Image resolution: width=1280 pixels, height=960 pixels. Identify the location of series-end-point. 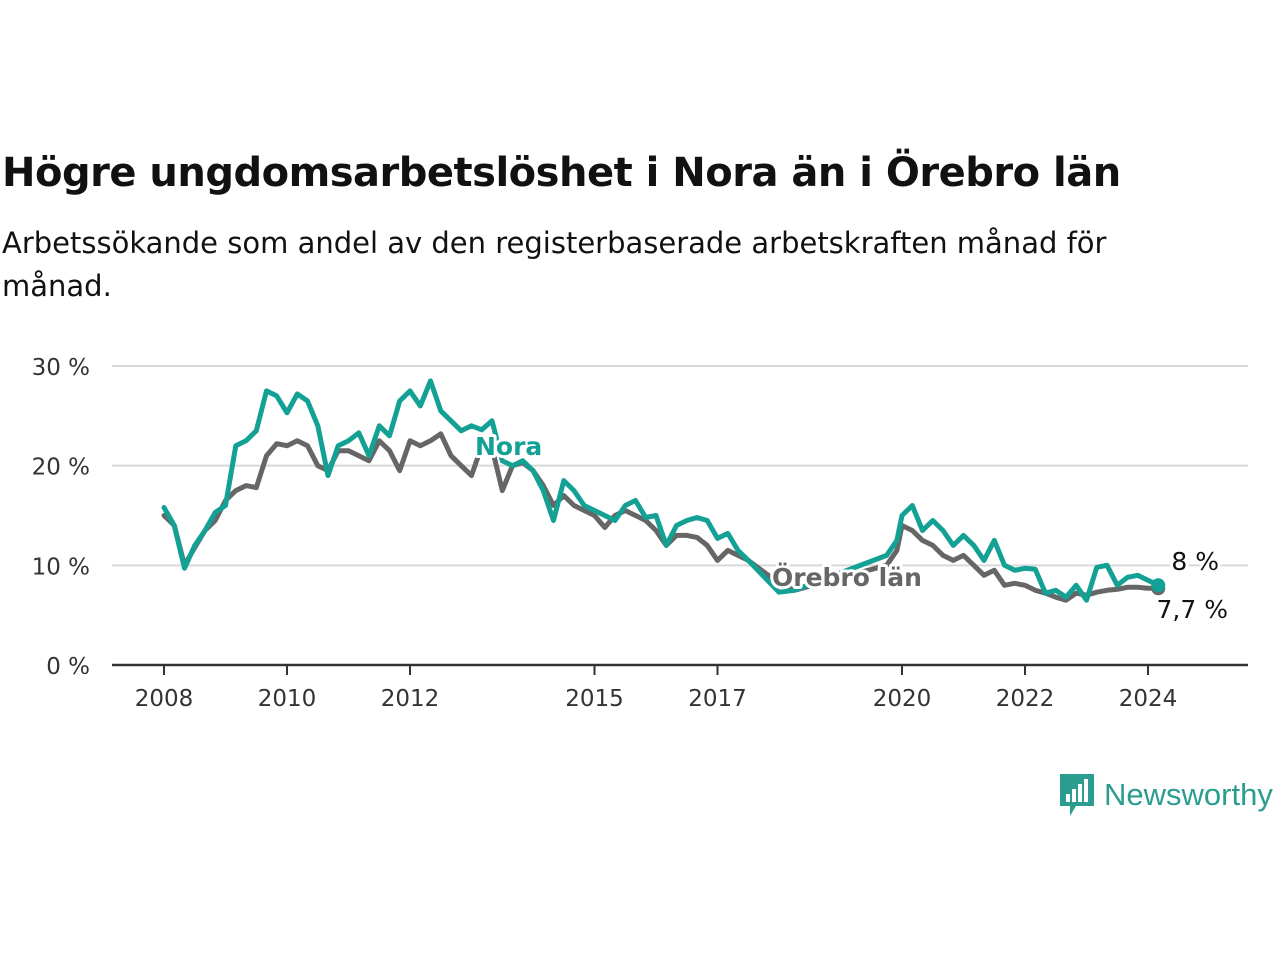
(1158, 585).